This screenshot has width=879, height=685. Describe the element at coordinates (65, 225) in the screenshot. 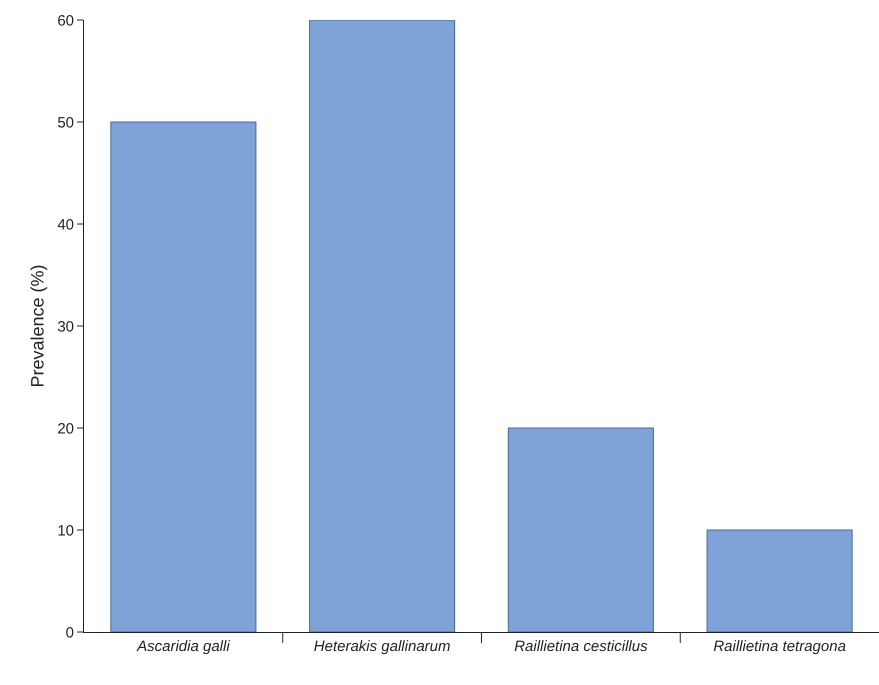

I see `y-tick-label: 40` at that location.